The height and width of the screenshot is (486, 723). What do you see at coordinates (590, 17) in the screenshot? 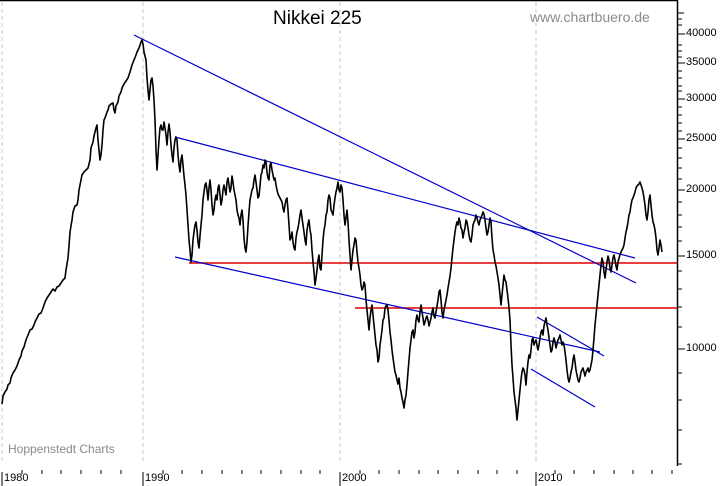
I see `watermark-link: www.chartbuero.de` at bounding box center [590, 17].